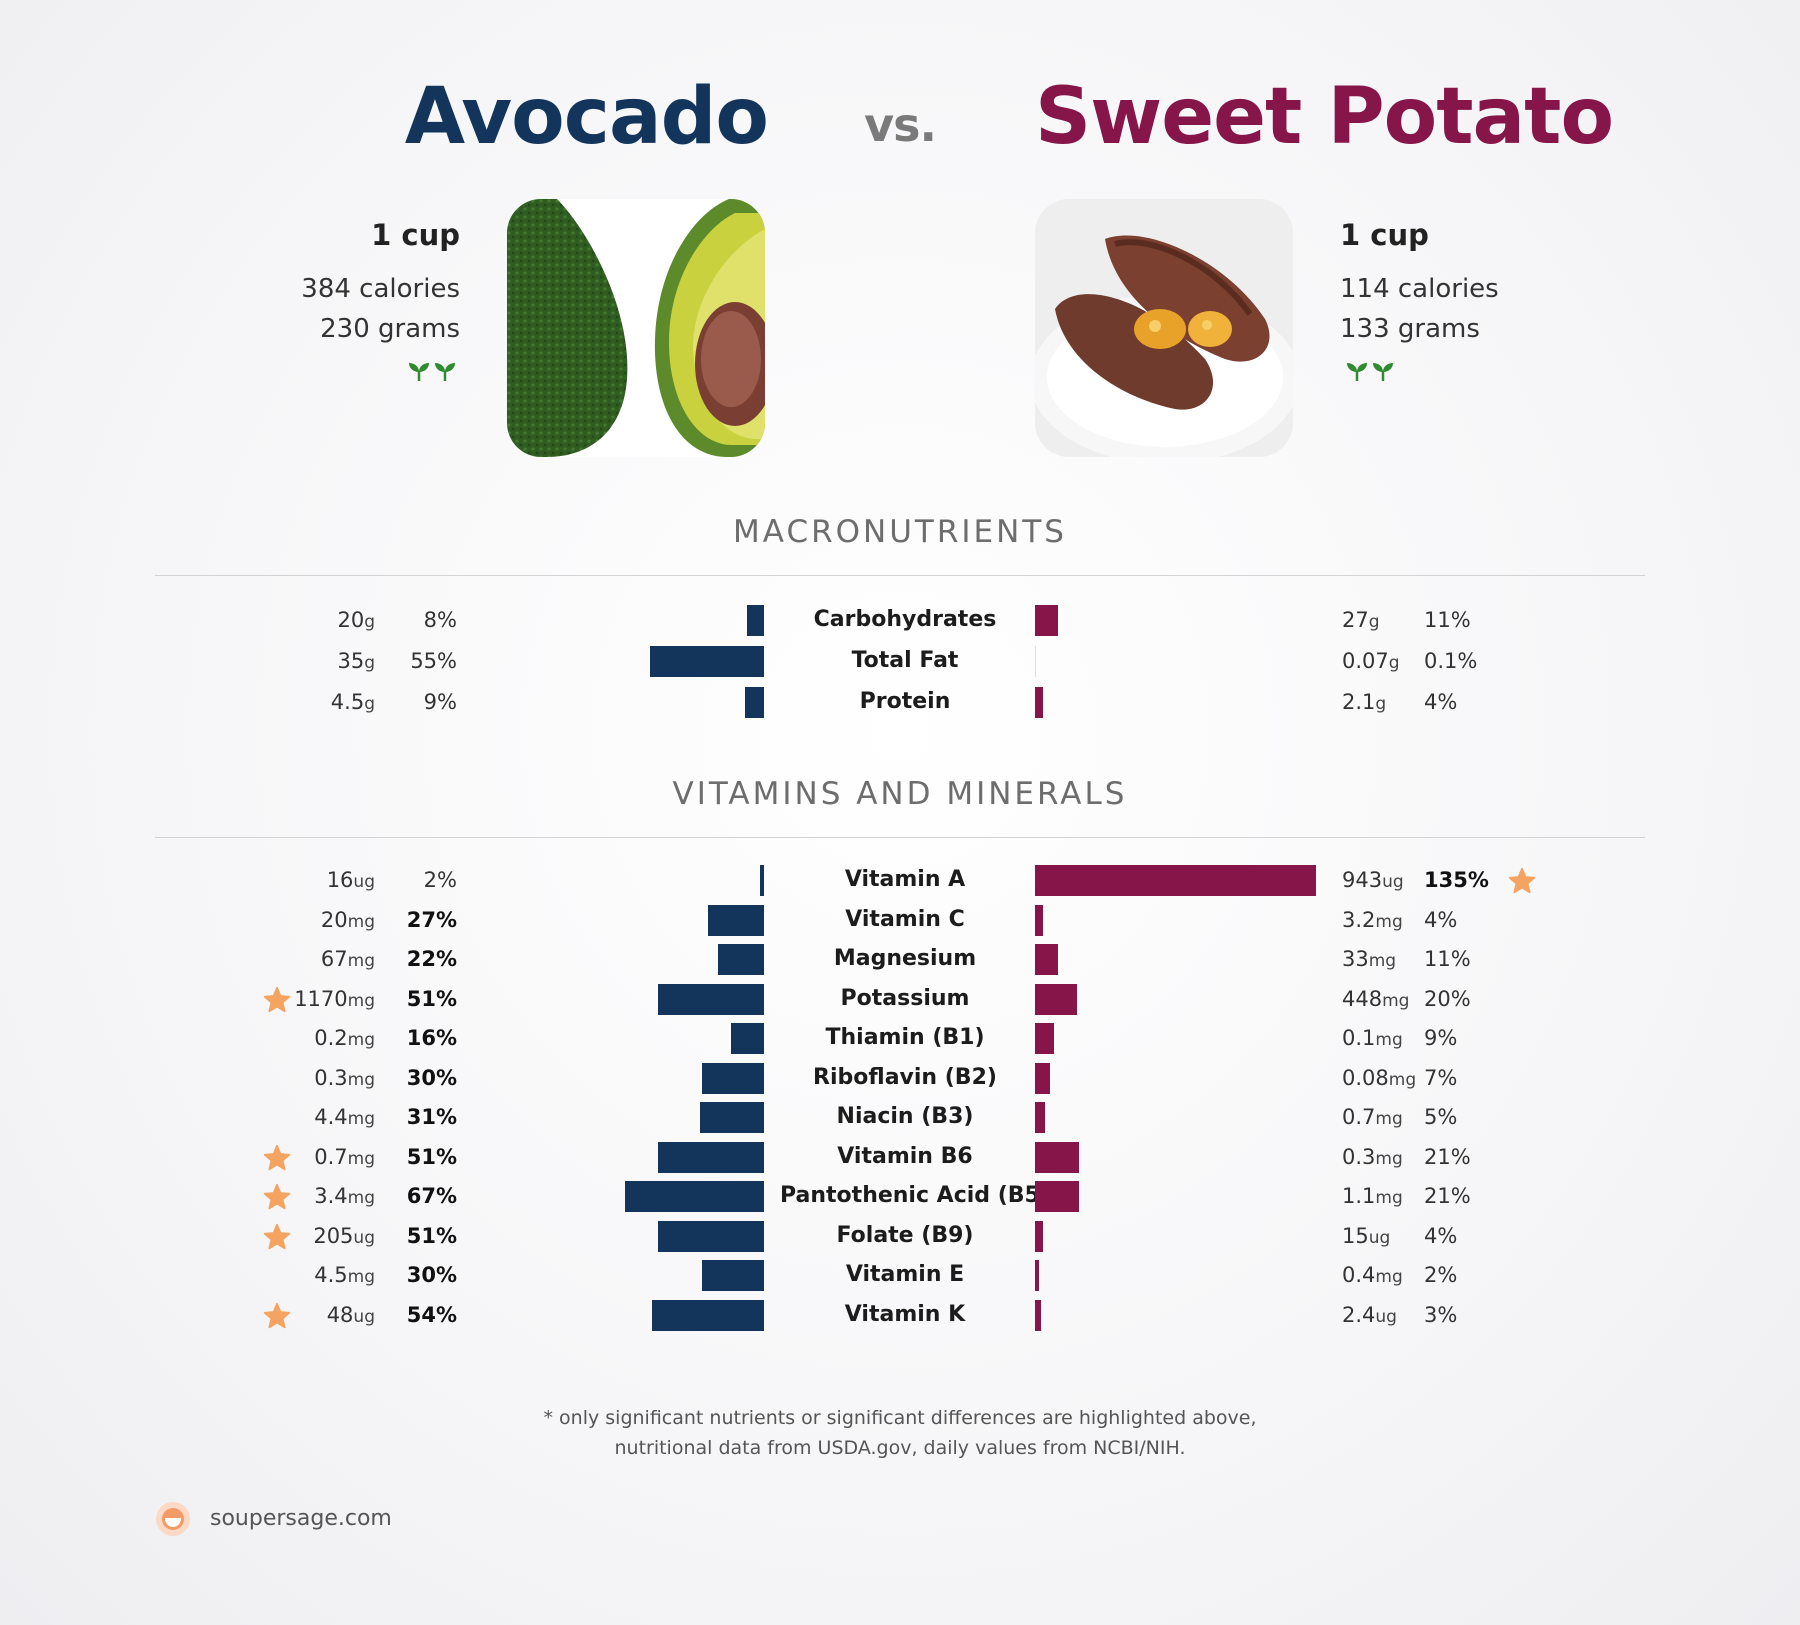  I want to click on food-b-amount: 33mg, so click(1369, 959).